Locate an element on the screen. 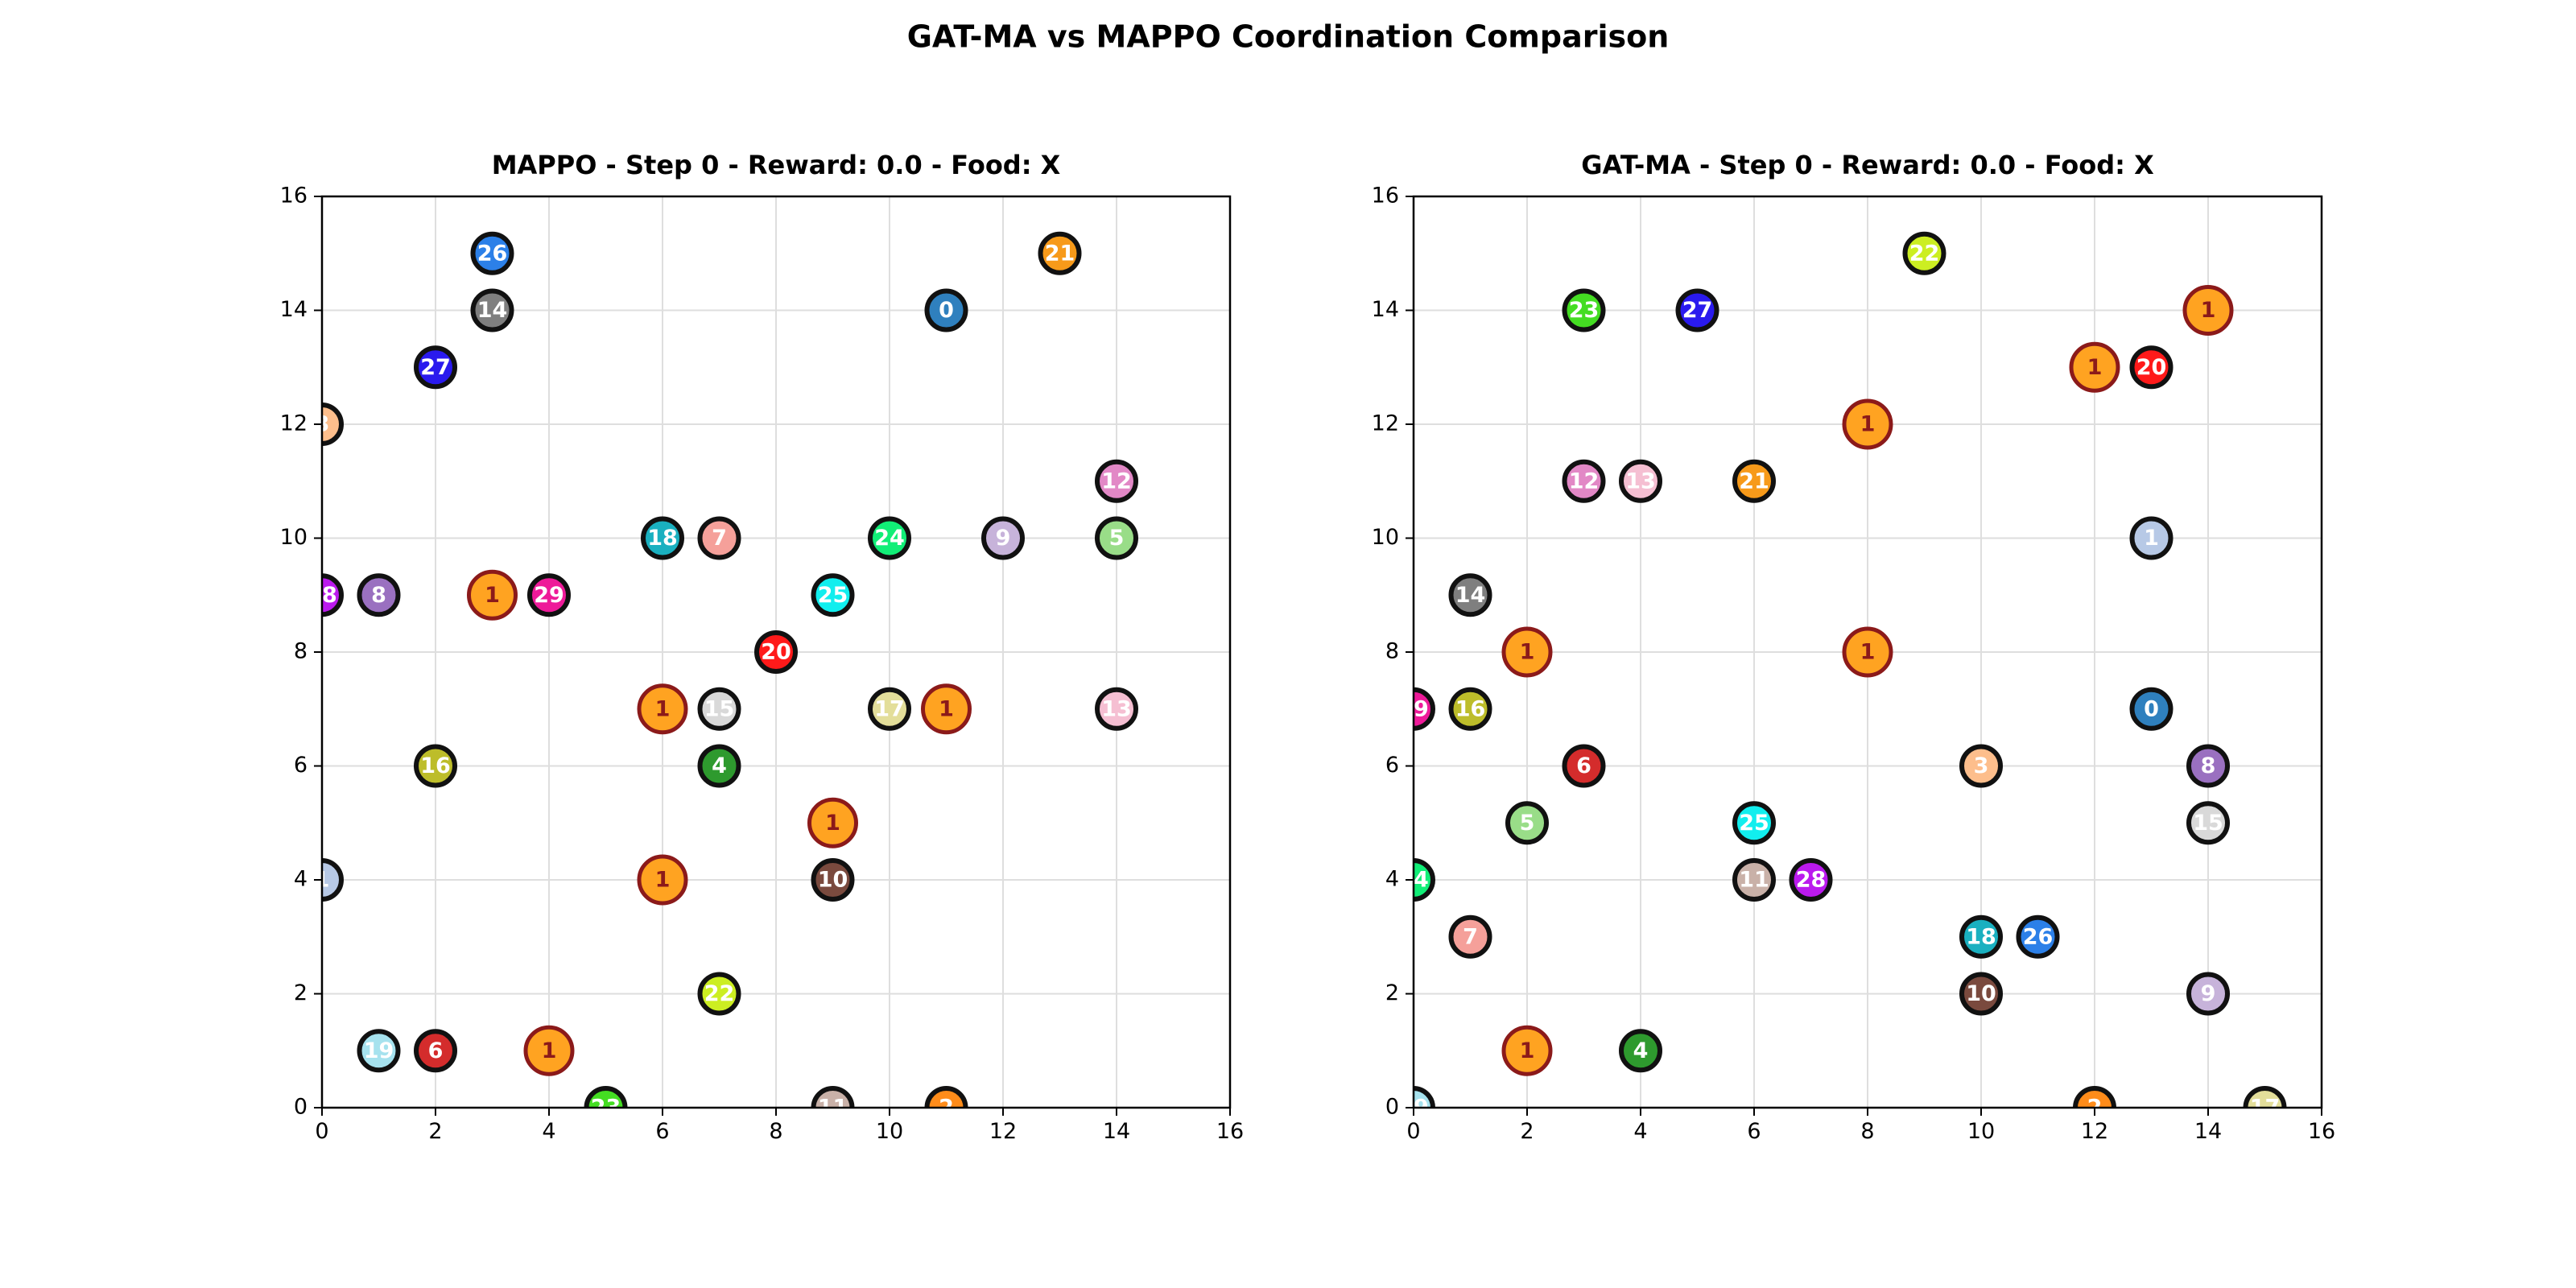 Image resolution: width=2576 pixels, height=1288 pixels. agent-label: 28 is located at coordinates (322, 595).